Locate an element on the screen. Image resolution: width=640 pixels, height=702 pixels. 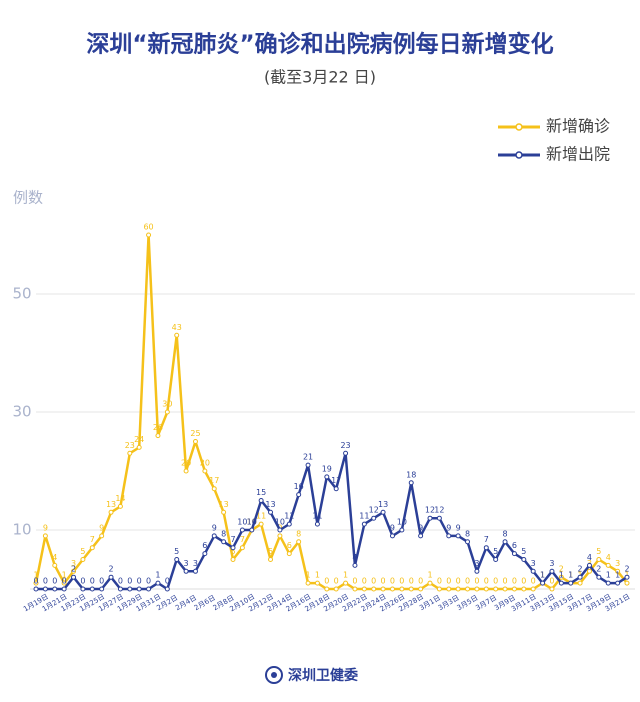
data-label: 11 is located at coordinates (317, 516).